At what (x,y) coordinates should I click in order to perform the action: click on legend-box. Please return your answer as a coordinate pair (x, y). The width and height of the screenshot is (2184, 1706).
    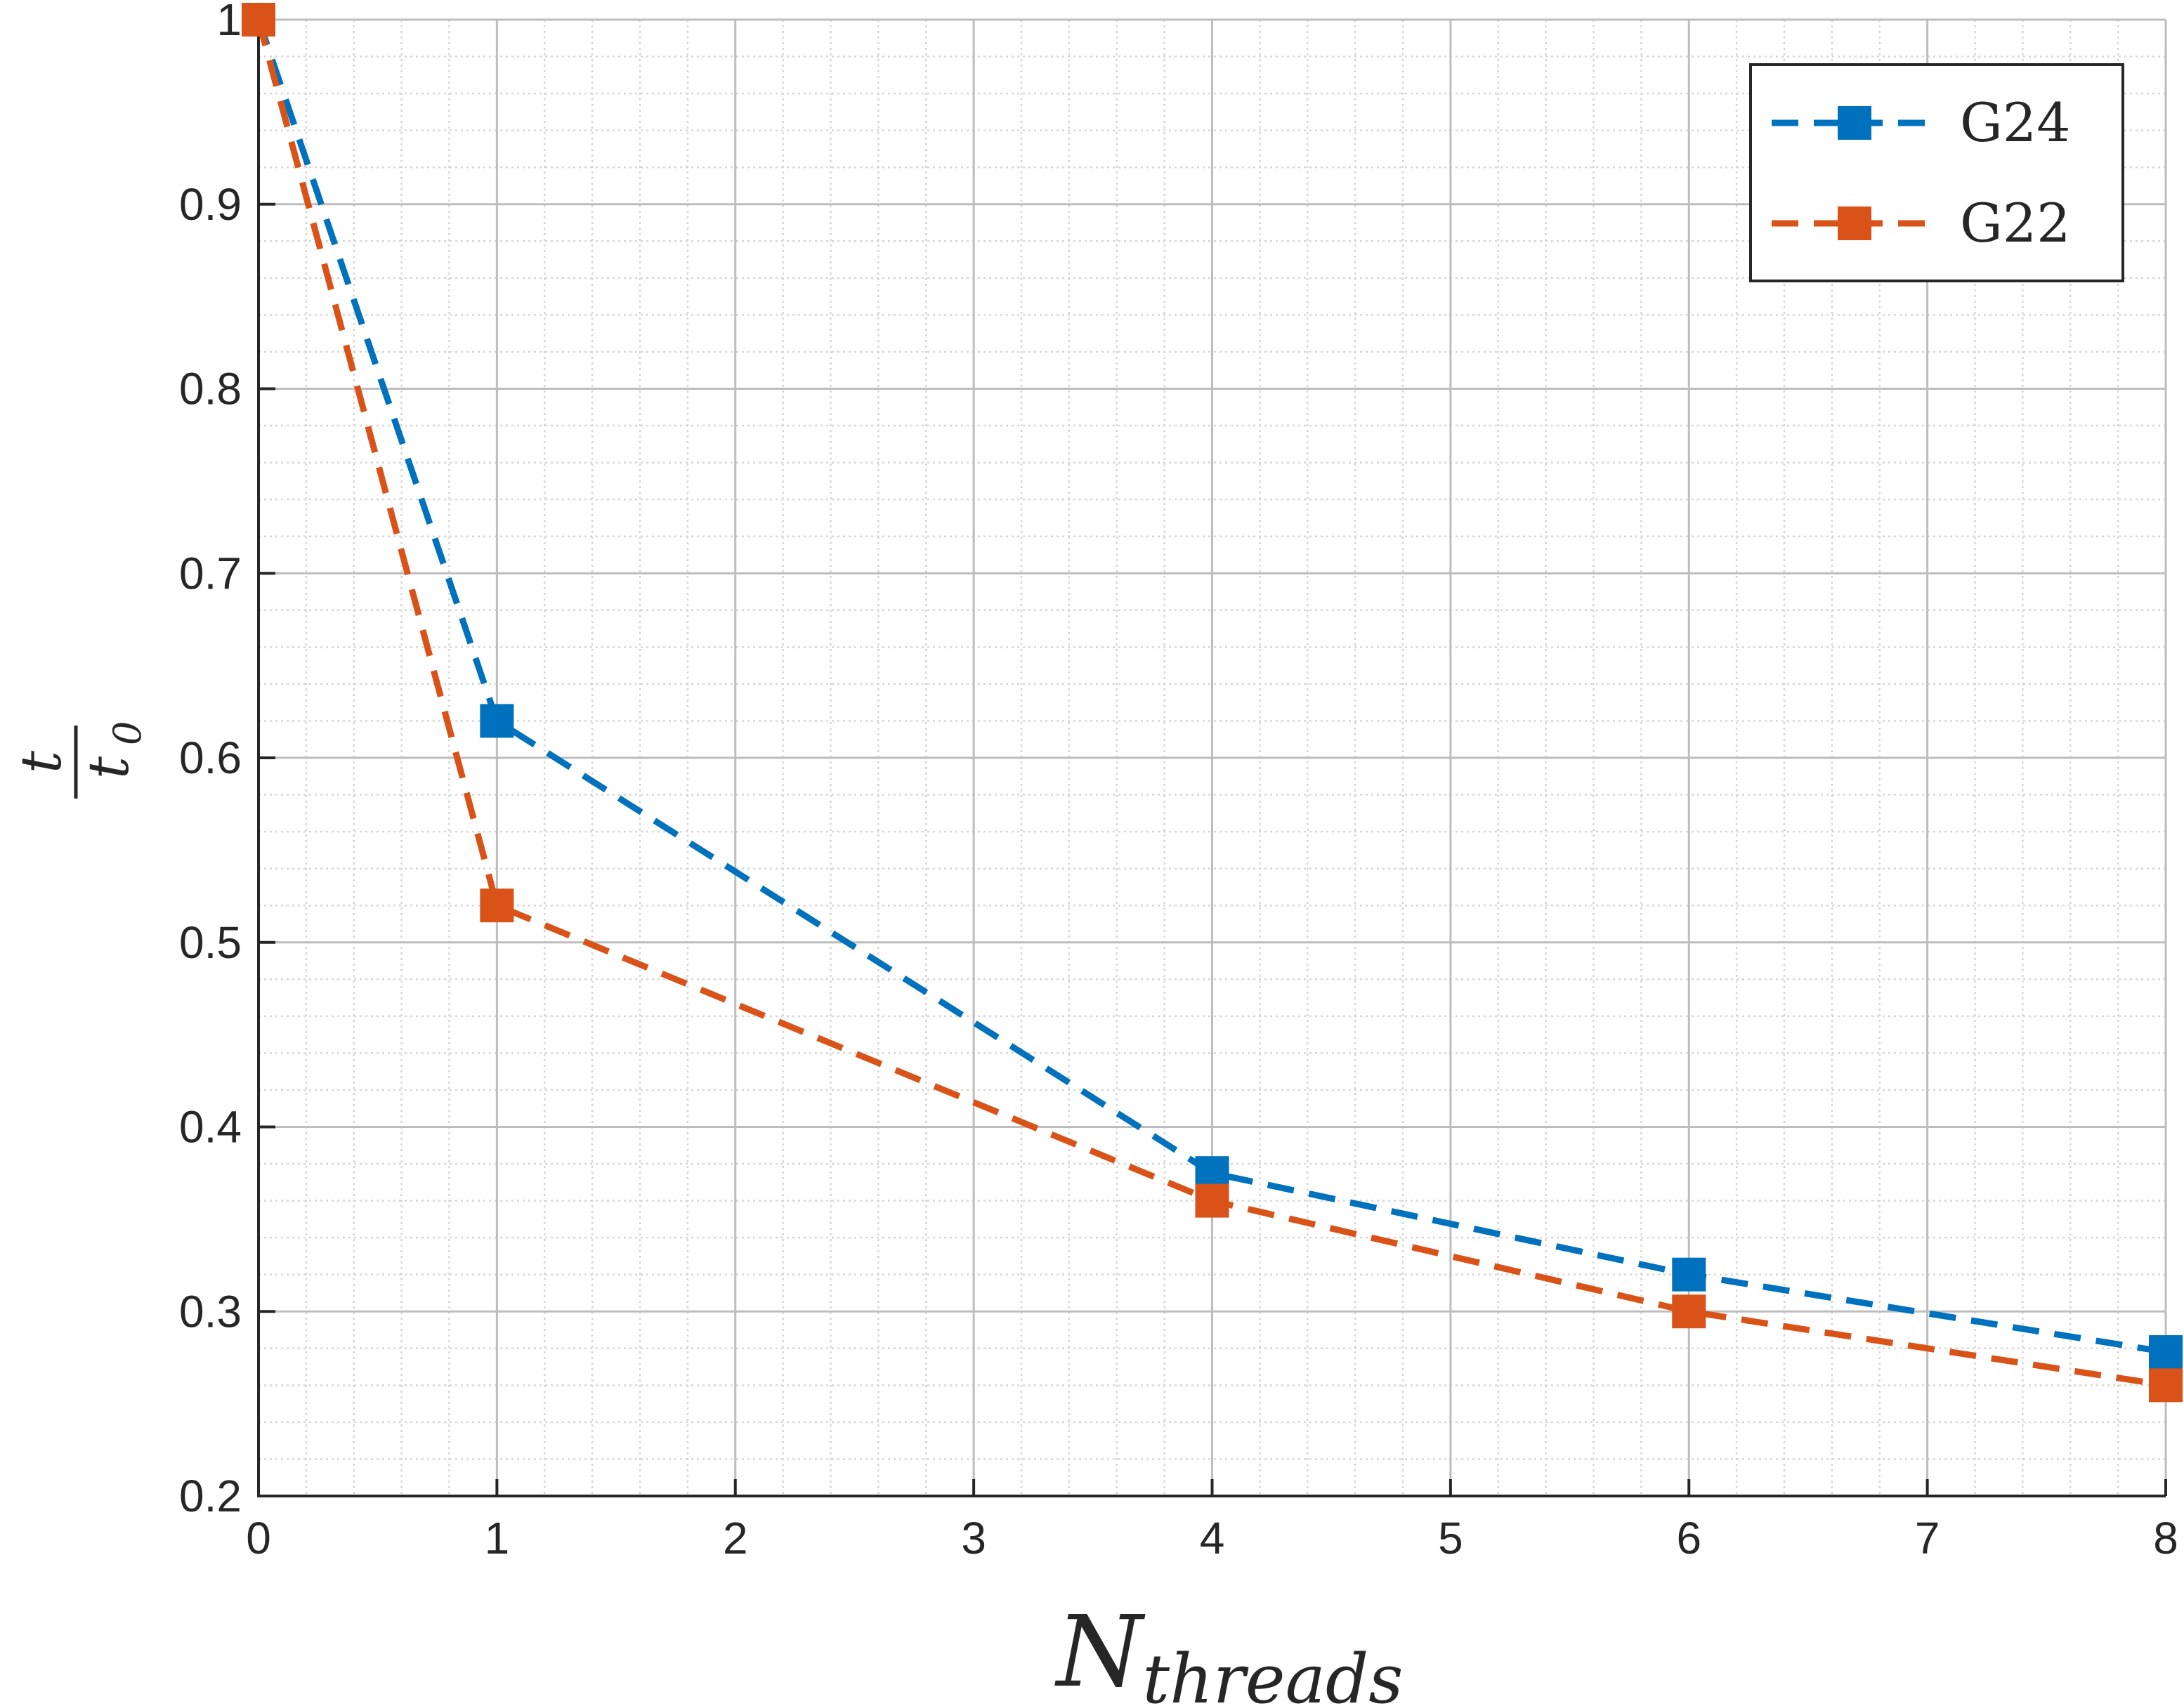
    Looking at the image, I should click on (1936, 172).